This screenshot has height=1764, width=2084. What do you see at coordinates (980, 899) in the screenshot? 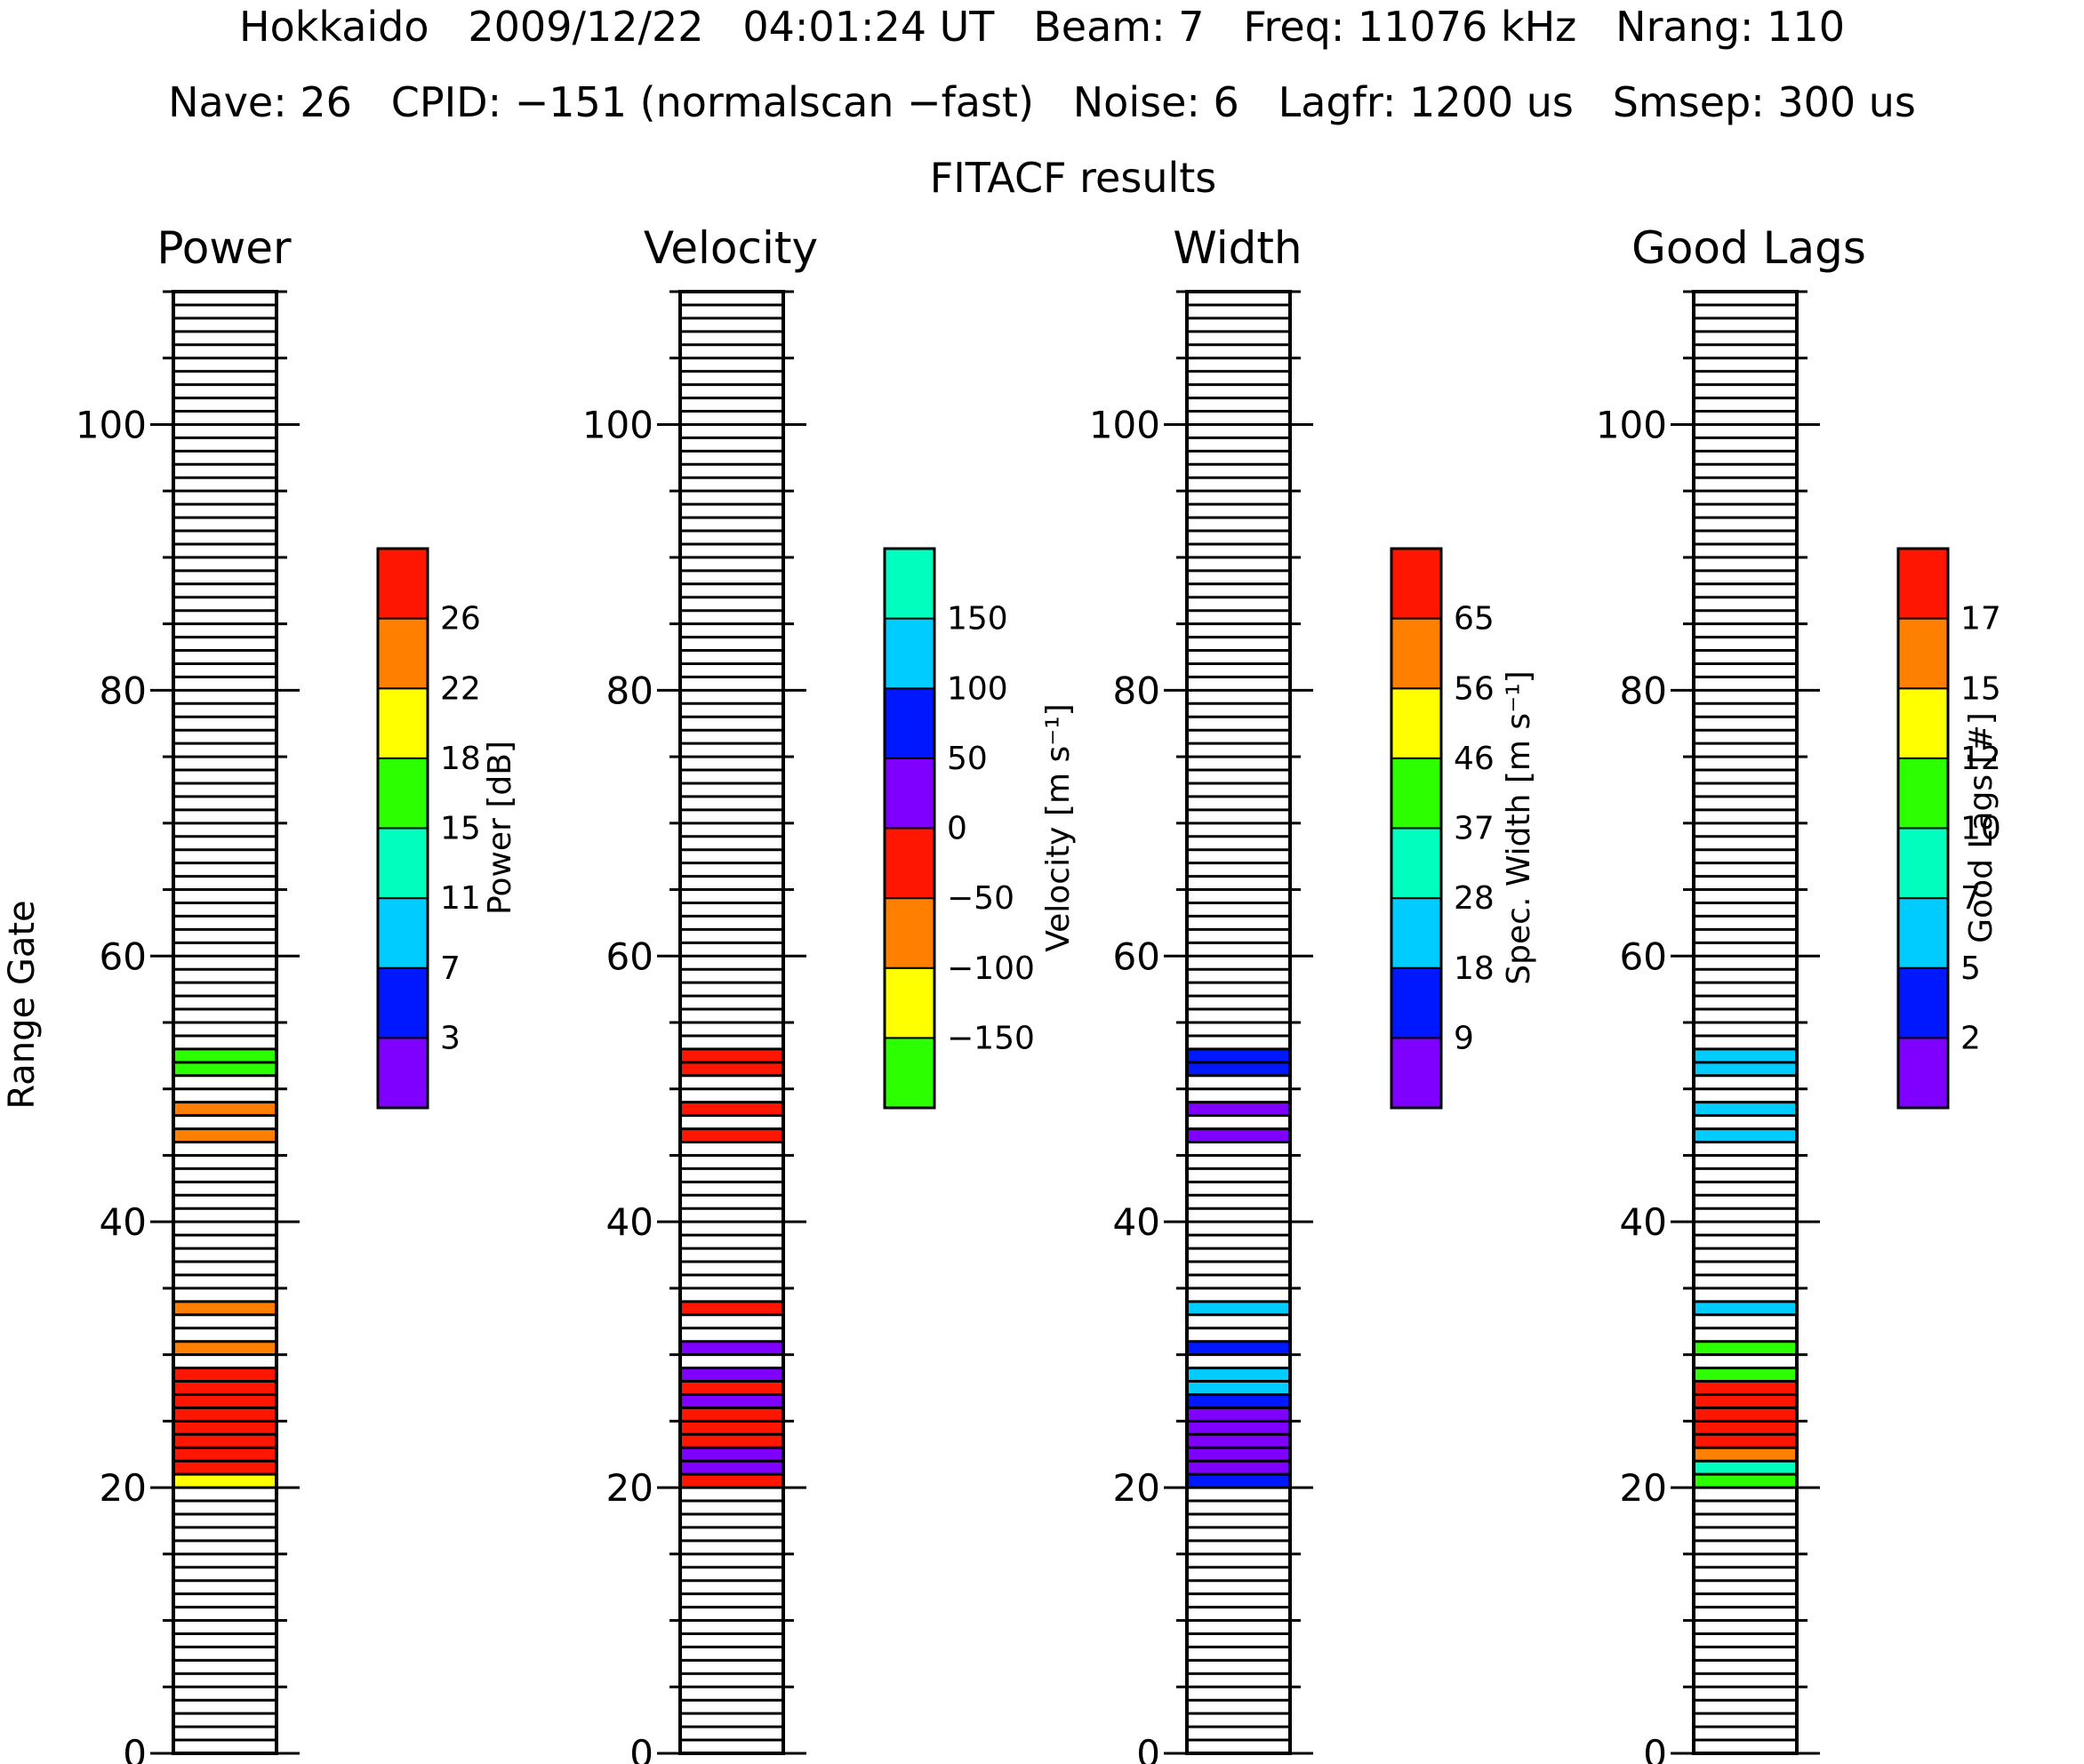
I see `colorbar-tick-label: −50` at bounding box center [980, 899].